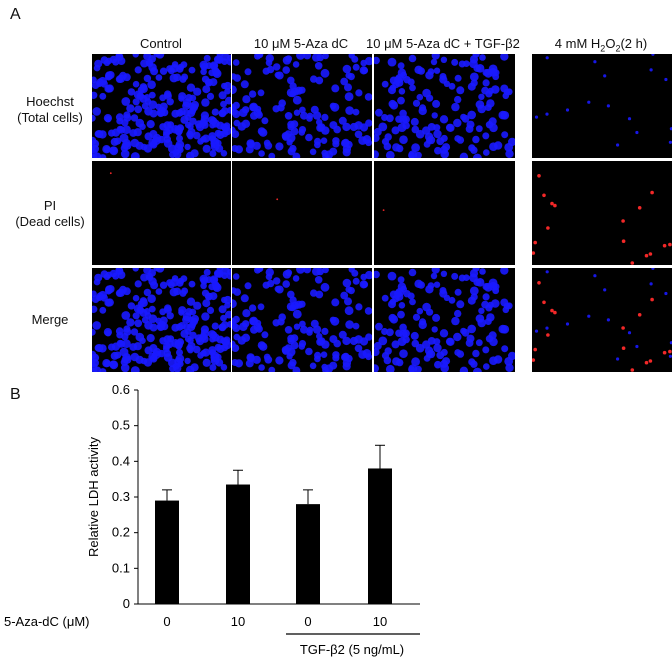 The height and width of the screenshot is (666, 672). What do you see at coordinates (93, 497) in the screenshot?
I see `y-axis-label: Relative LDH activity` at bounding box center [93, 497].